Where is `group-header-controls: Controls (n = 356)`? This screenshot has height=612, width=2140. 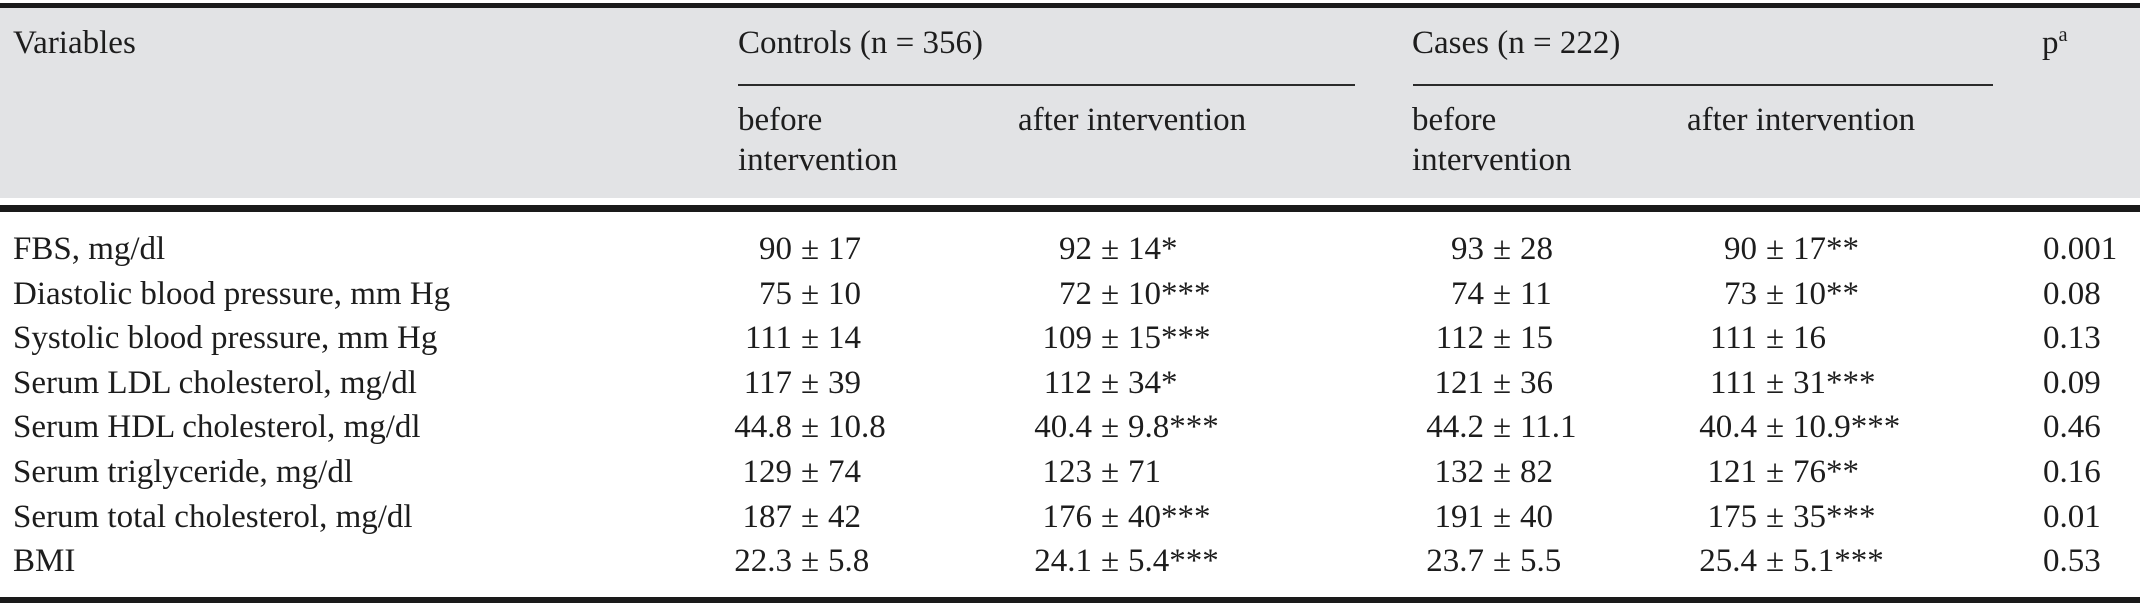 group-header-controls: Controls (n = 356) is located at coordinates (861, 43).